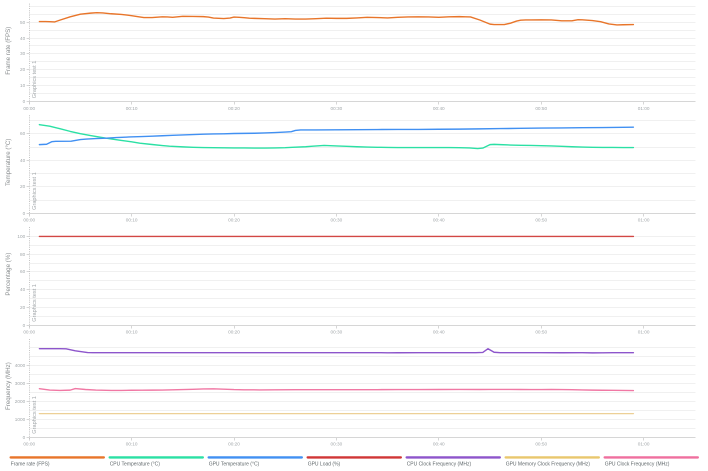 This screenshot has height=471, width=708. What do you see at coordinates (234, 464) in the screenshot?
I see `svg-text: GPU Temperature (°C)` at bounding box center [234, 464].